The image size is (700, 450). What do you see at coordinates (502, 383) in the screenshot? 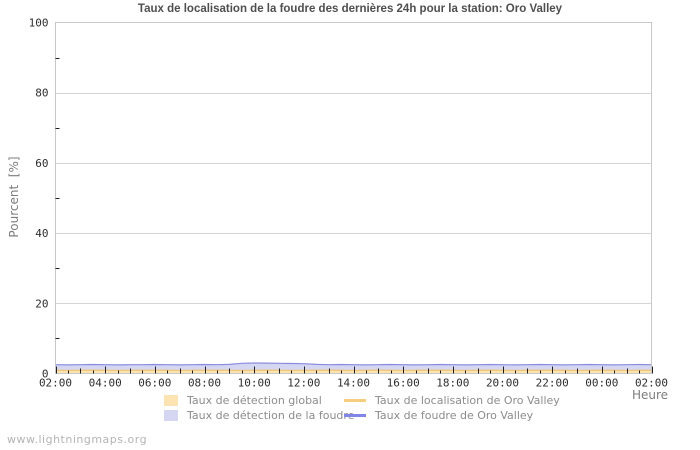
I see `x-tick-label-20:00: 20:00` at bounding box center [502, 383].